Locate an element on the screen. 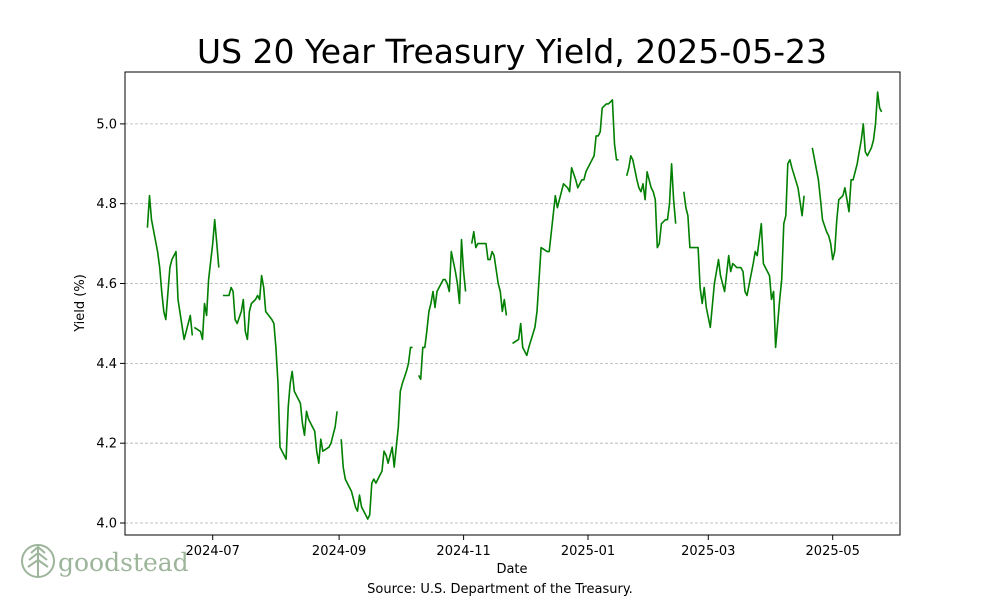 The height and width of the screenshot is (600, 1000). x-tick-label: 2024-11 is located at coordinates (463, 551).